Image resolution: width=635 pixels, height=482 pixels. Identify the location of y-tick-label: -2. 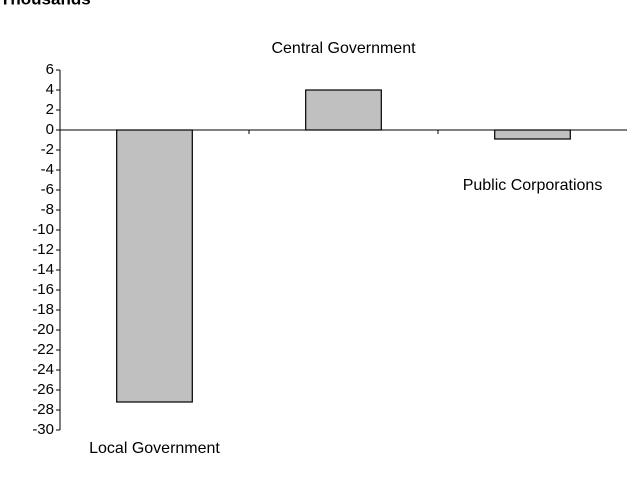
(47, 149).